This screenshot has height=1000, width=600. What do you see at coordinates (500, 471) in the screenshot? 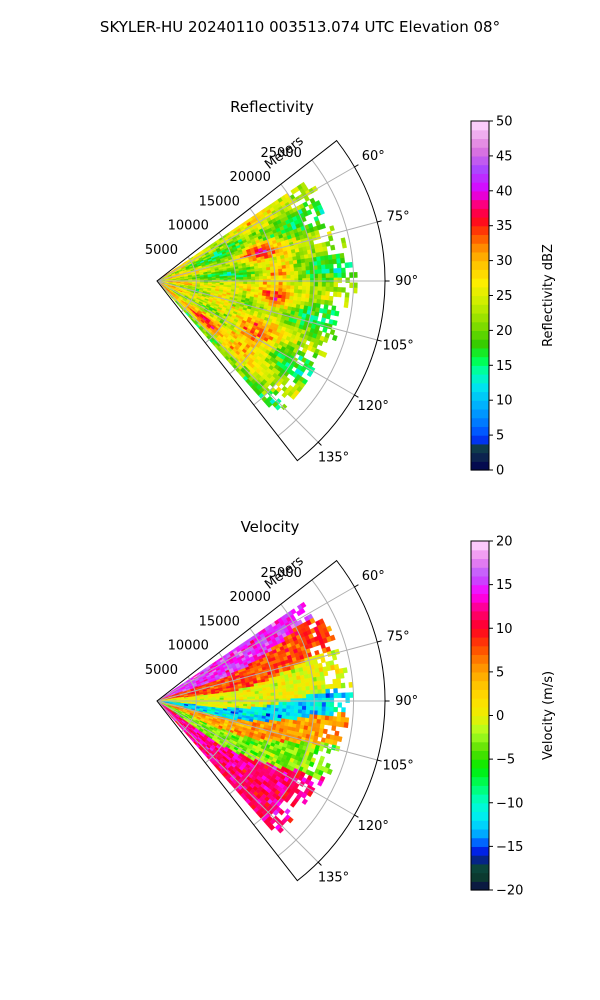
I see `colorbar-tick-label: 0` at bounding box center [500, 471].